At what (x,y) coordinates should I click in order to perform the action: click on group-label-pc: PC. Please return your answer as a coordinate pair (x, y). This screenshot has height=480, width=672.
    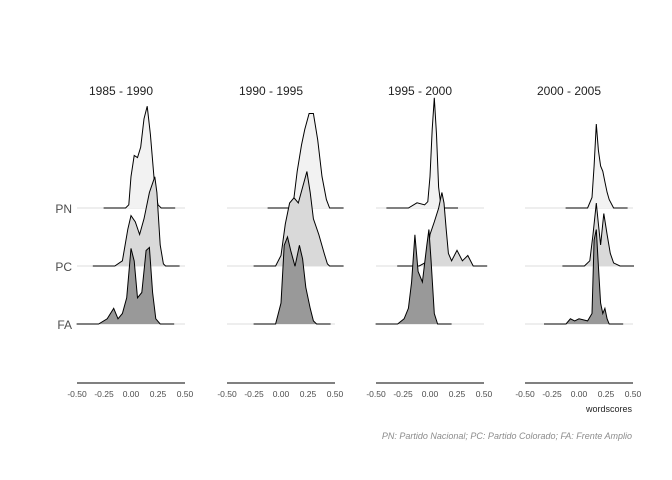
    Looking at the image, I should click on (63, 267).